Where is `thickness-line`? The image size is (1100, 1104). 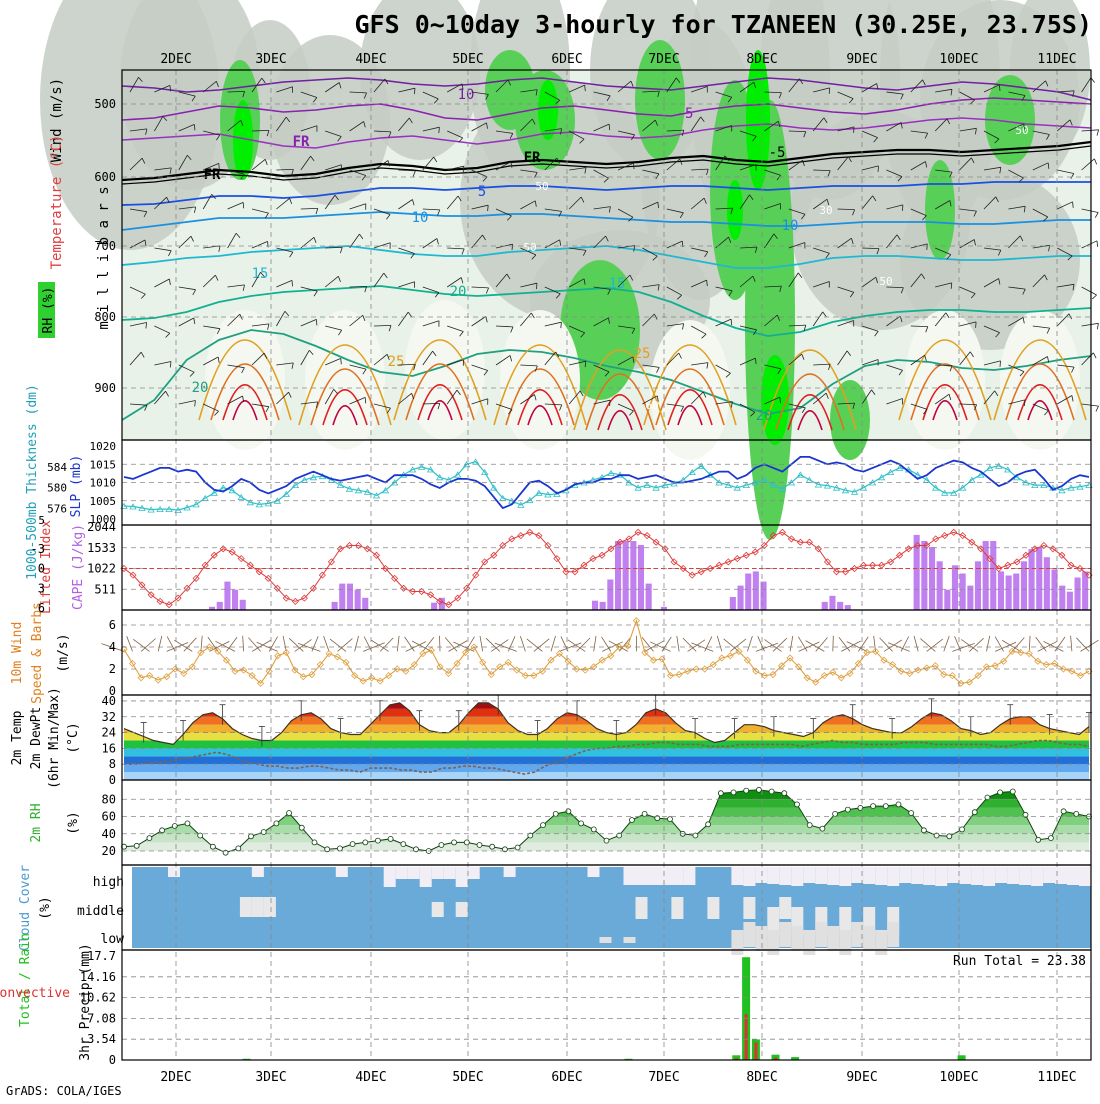 thickness-line is located at coordinates (606, 486).